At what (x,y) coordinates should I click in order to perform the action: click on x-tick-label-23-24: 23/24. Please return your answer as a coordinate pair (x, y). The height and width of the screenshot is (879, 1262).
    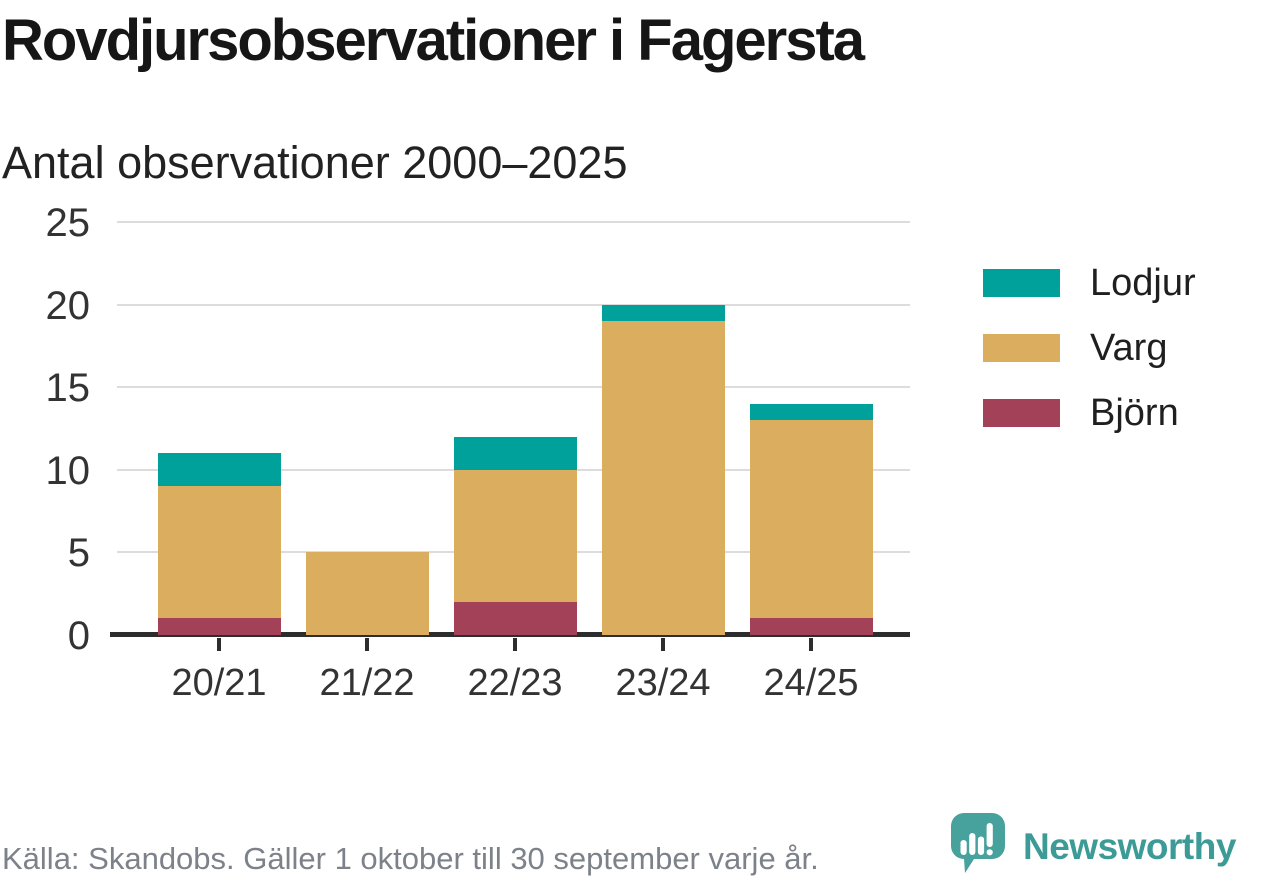
    Looking at the image, I should click on (663, 683).